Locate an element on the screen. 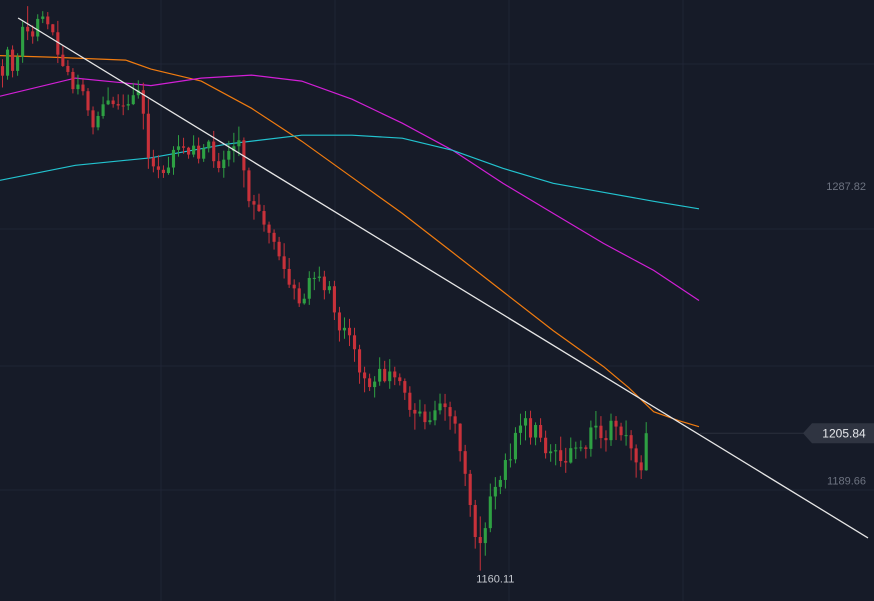 This screenshot has height=601, width=874. last-price-label: 1205.84 is located at coordinates (844, 433).